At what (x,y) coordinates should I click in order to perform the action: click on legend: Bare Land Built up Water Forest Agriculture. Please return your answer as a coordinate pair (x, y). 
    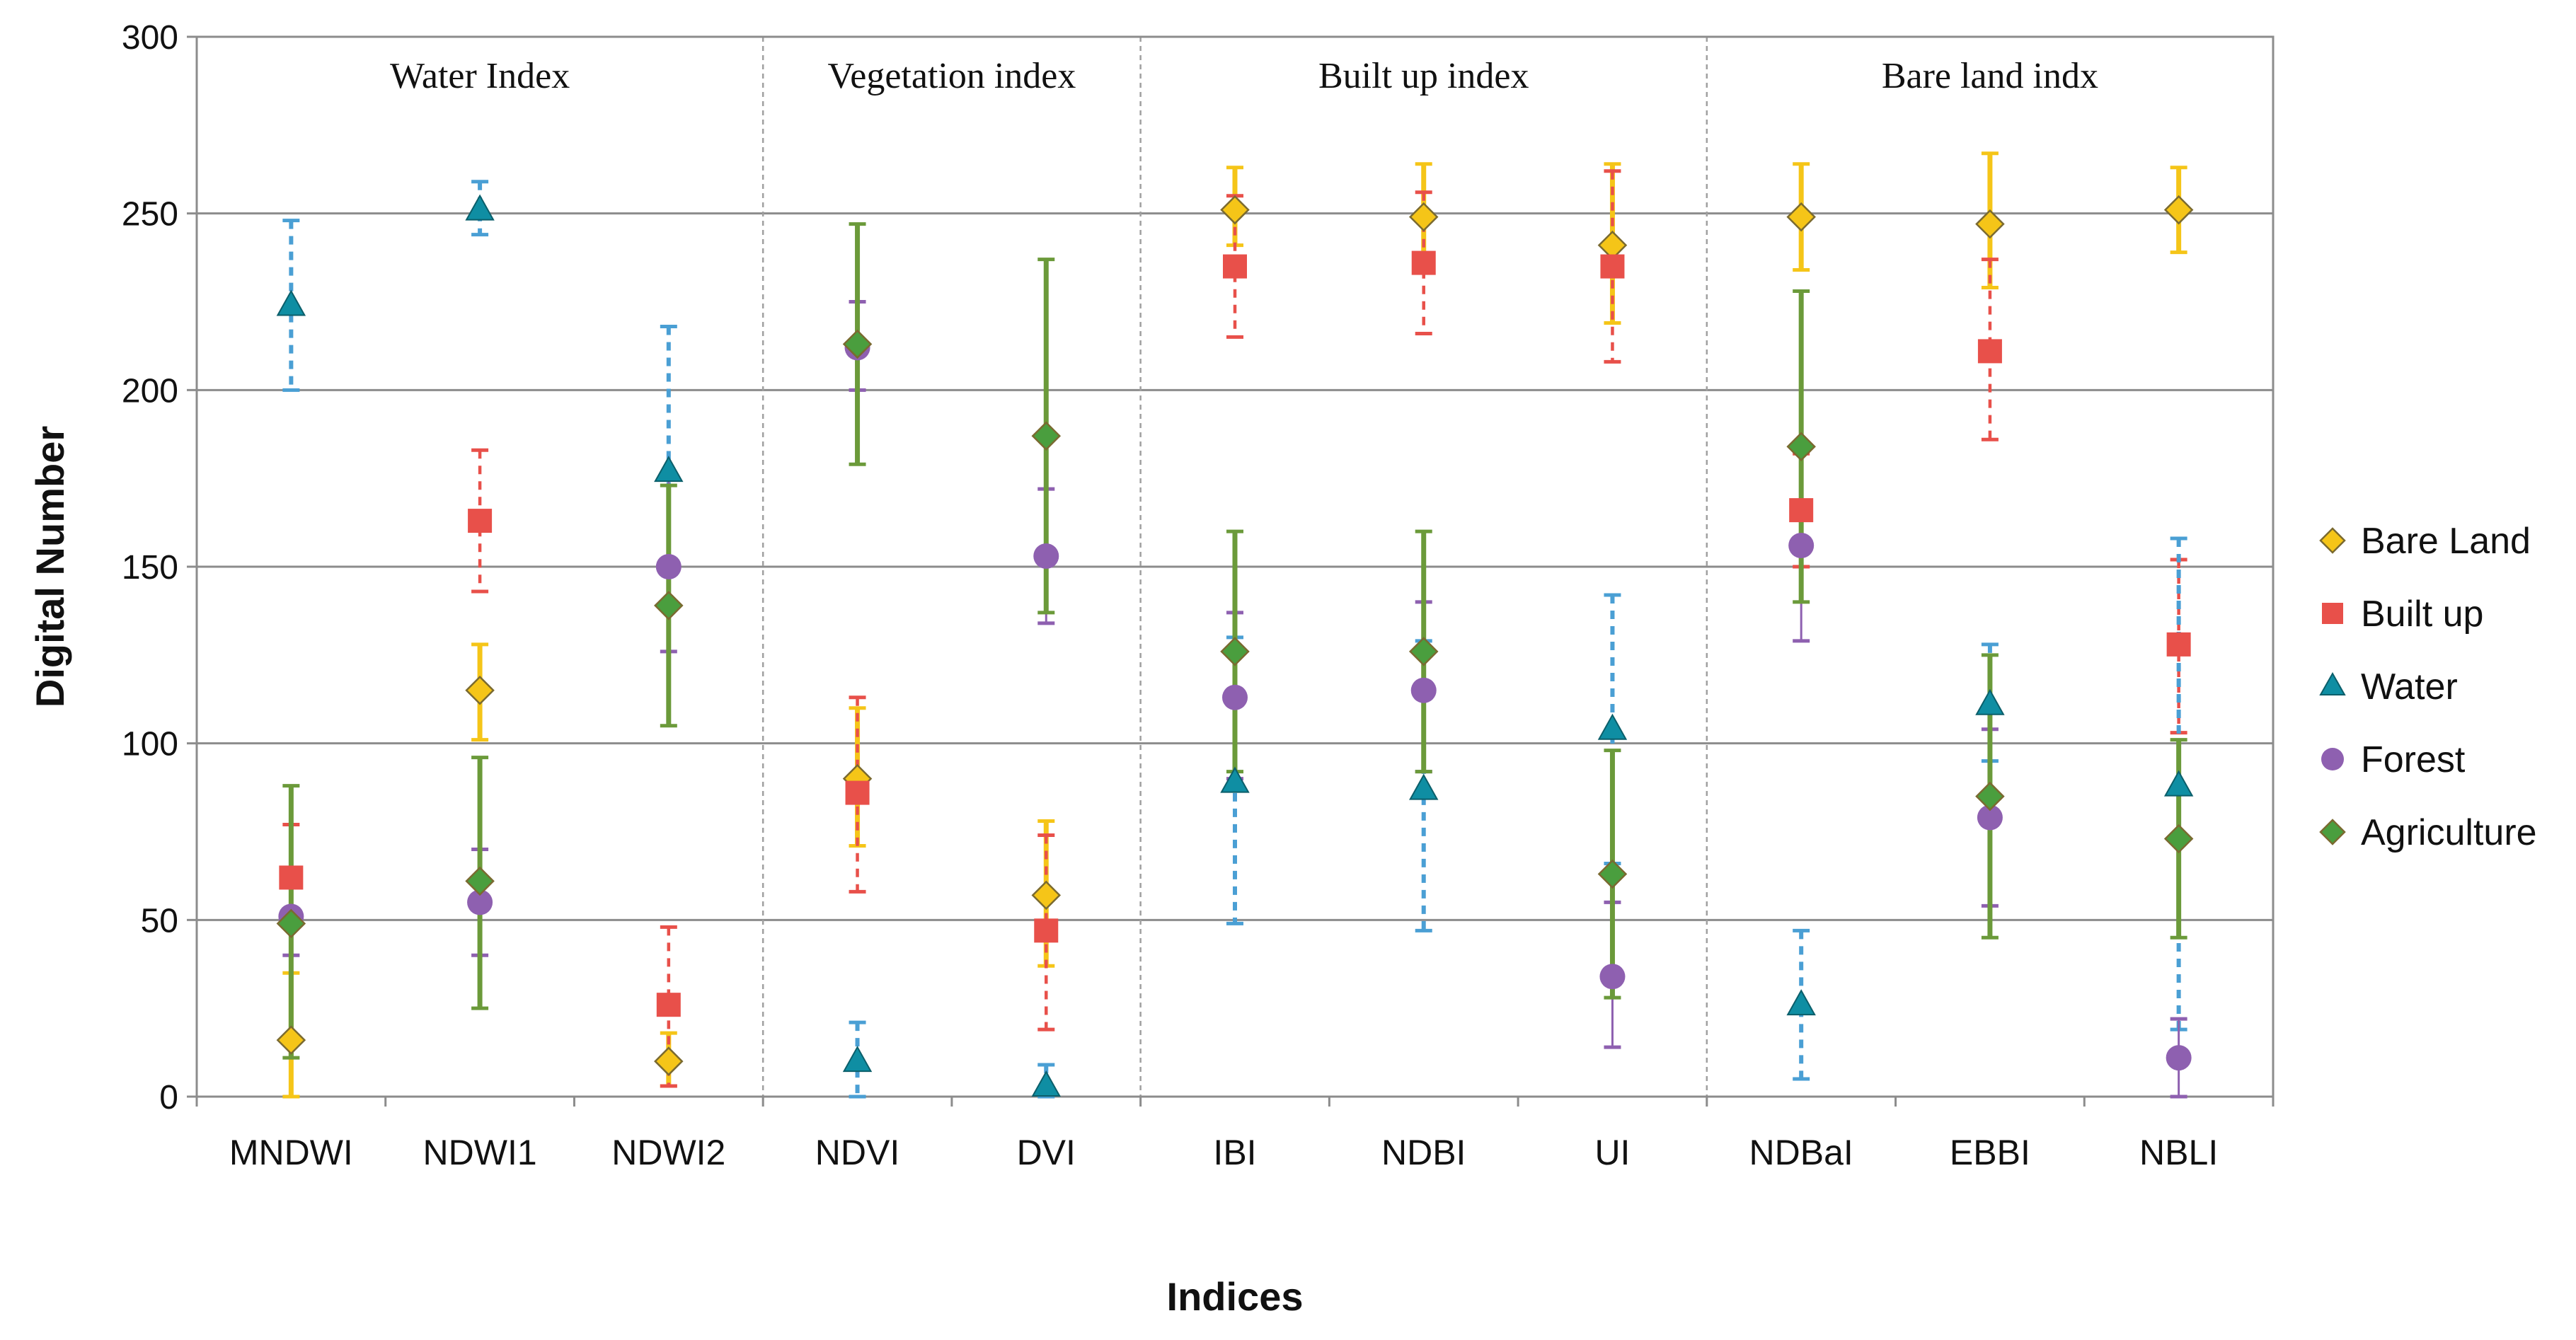
    Looking at the image, I should click on (2428, 687).